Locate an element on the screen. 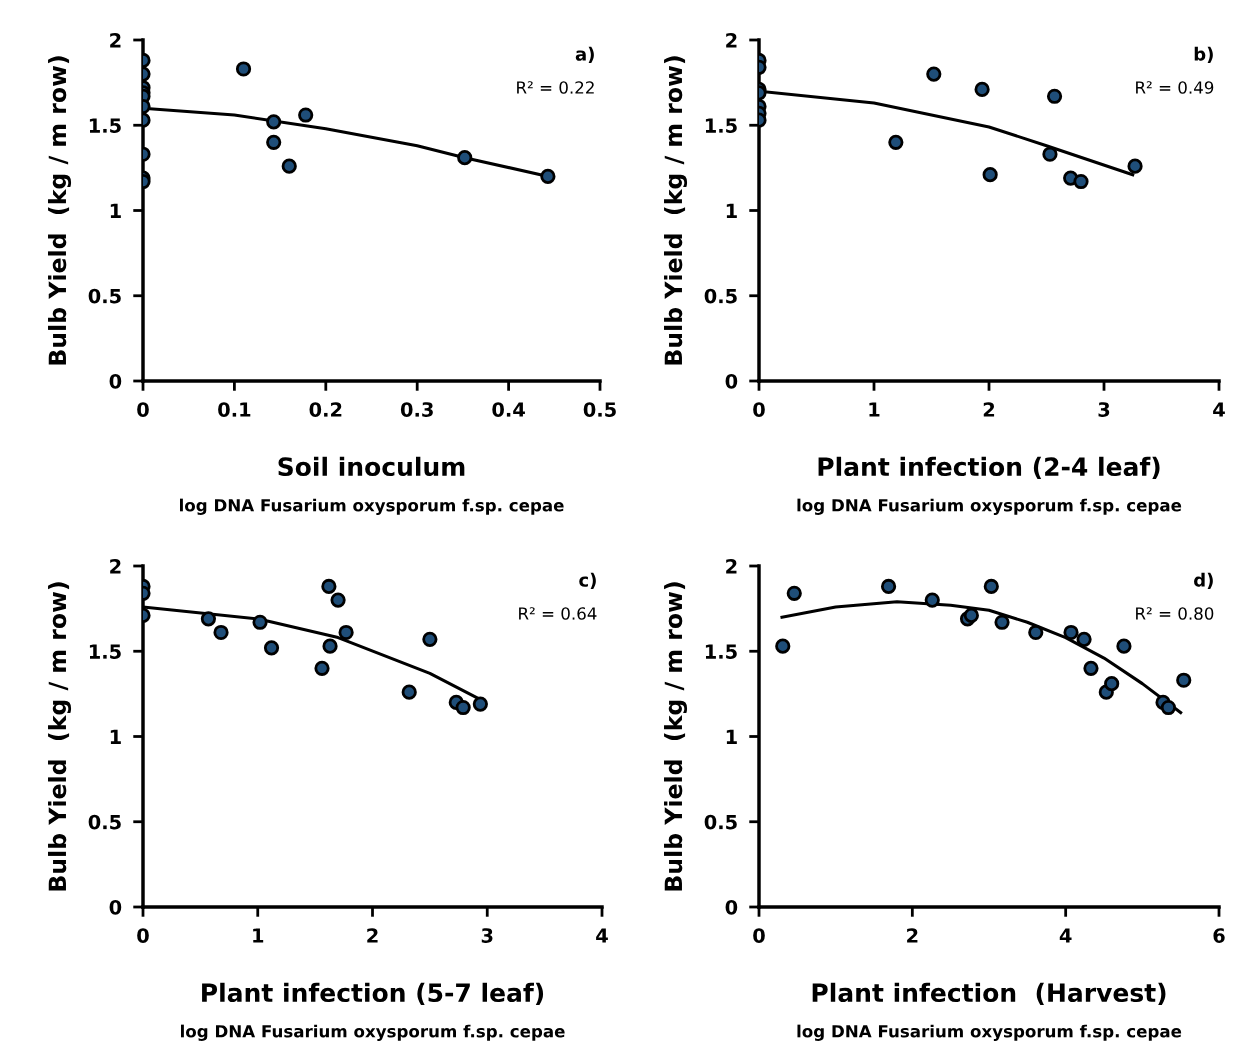 The height and width of the screenshot is (1054, 1238). annotation: R² = 0.22 is located at coordinates (555, 87).